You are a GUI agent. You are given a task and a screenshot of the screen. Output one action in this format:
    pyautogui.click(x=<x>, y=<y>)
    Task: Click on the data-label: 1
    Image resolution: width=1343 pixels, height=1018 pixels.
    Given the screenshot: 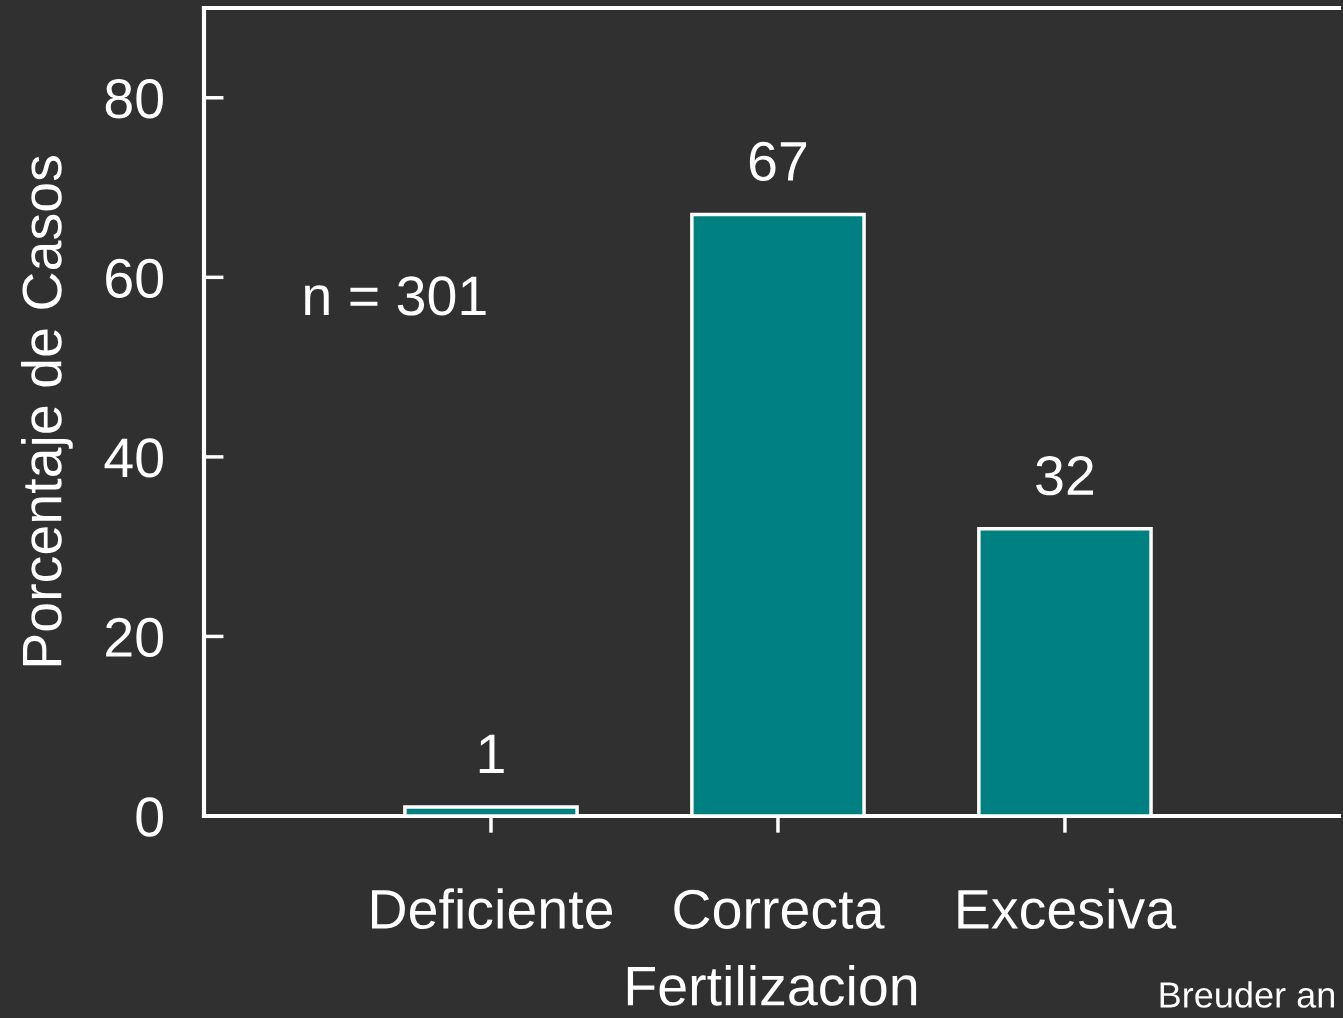 What is the action you would take?
    pyautogui.click(x=491, y=754)
    